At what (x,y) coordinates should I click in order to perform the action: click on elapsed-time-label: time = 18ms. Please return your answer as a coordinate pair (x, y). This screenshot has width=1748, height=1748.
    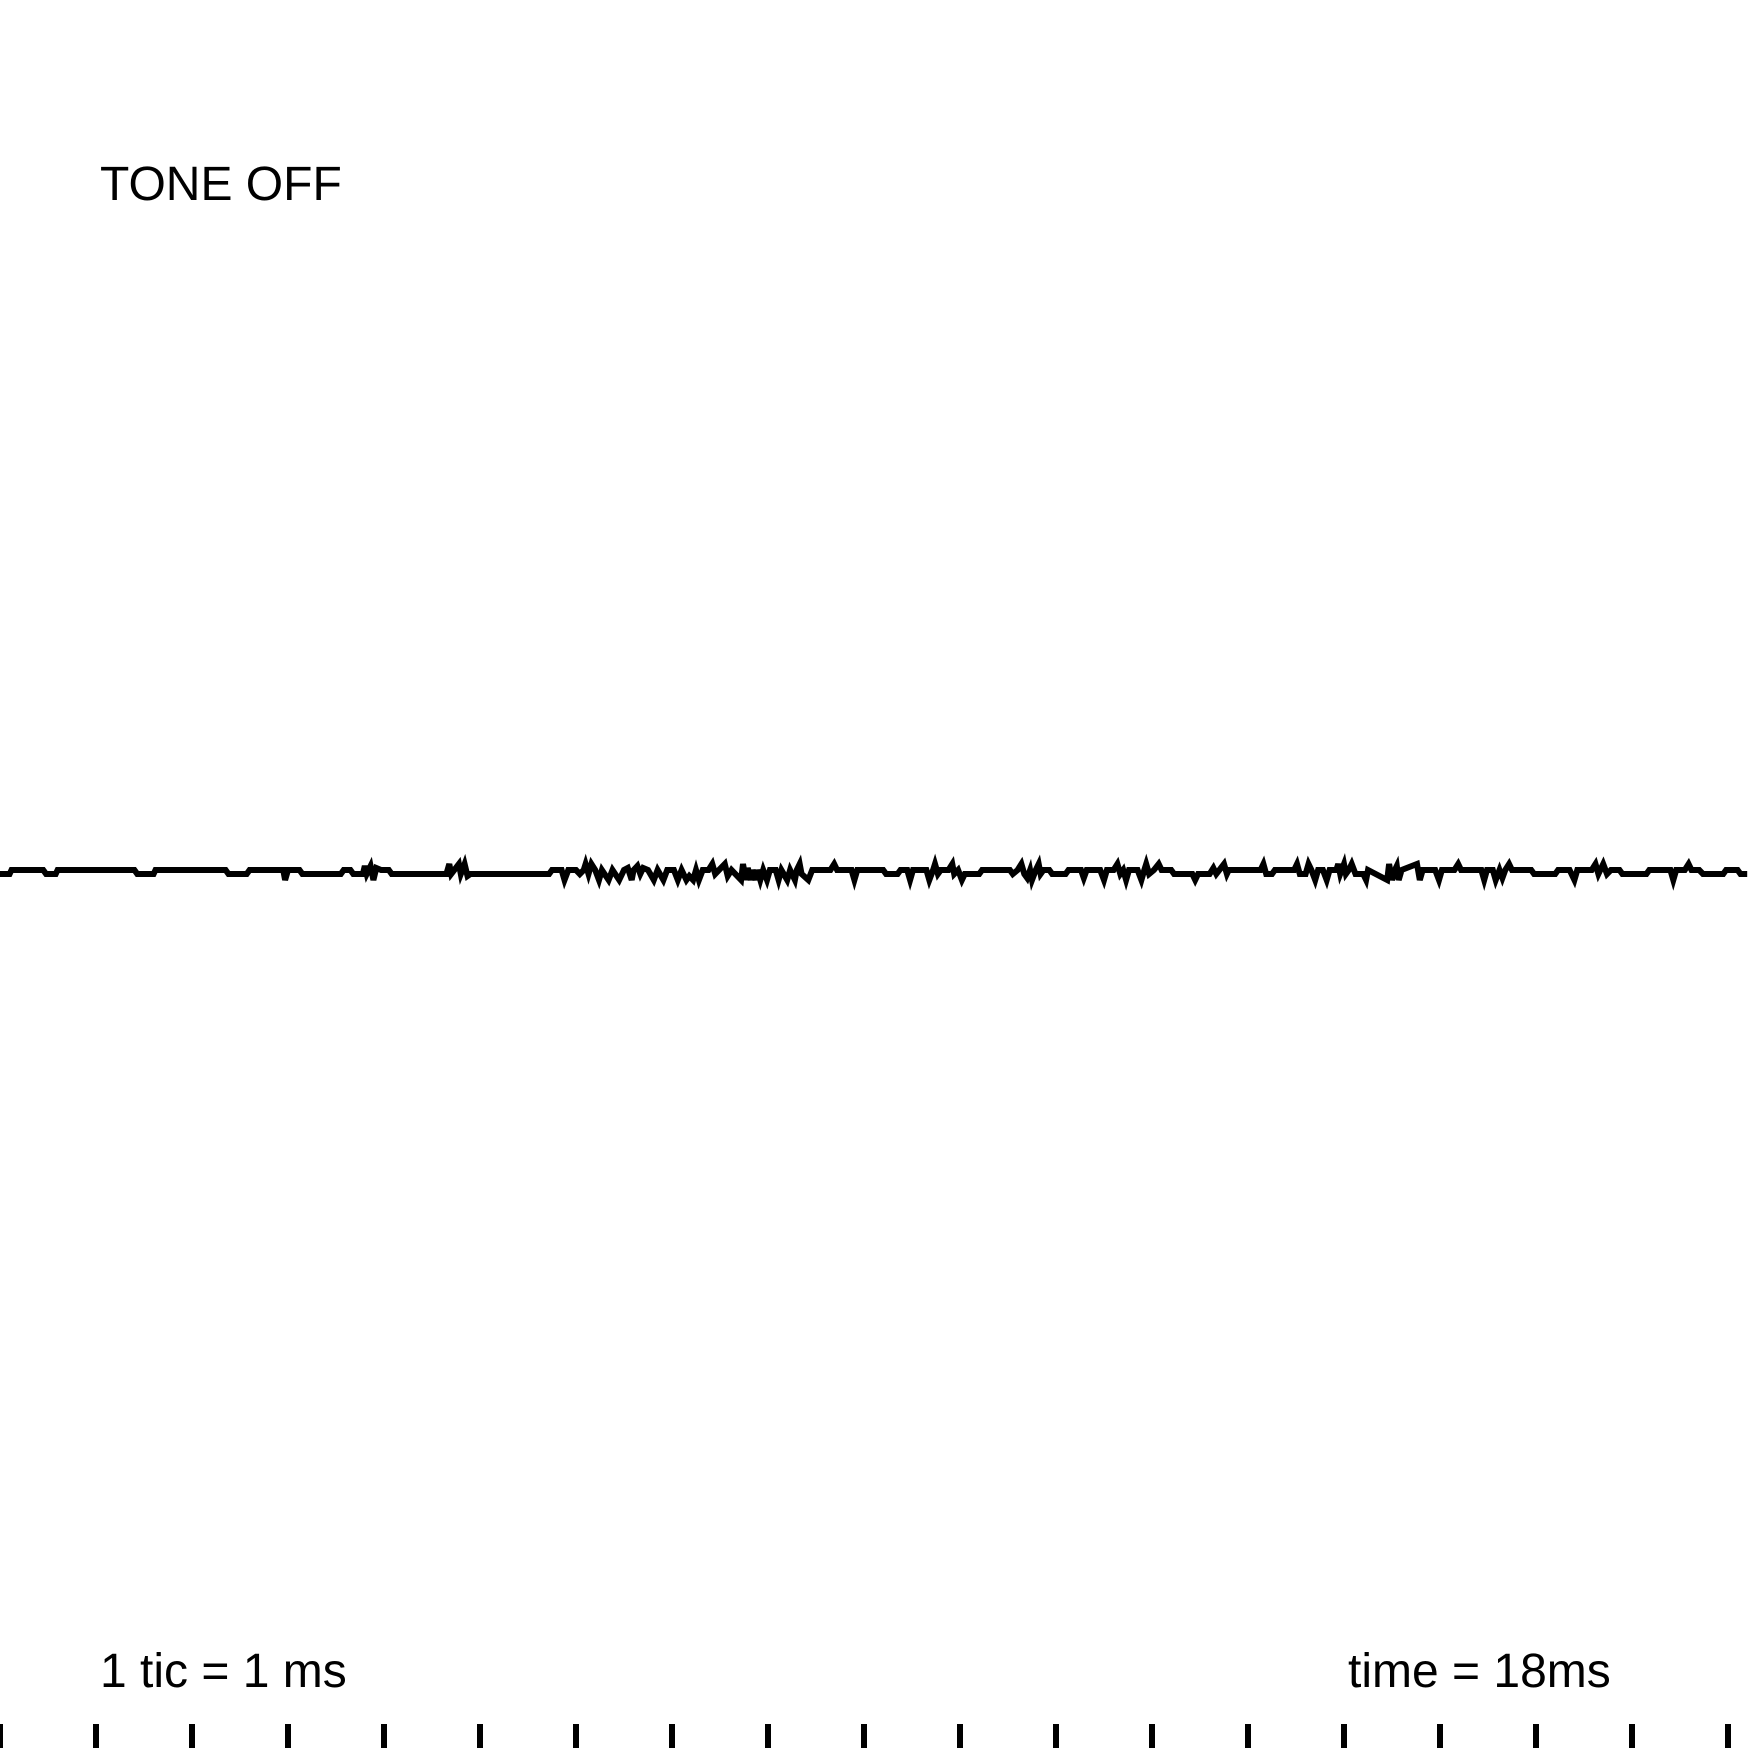
    Looking at the image, I should click on (1479, 1671).